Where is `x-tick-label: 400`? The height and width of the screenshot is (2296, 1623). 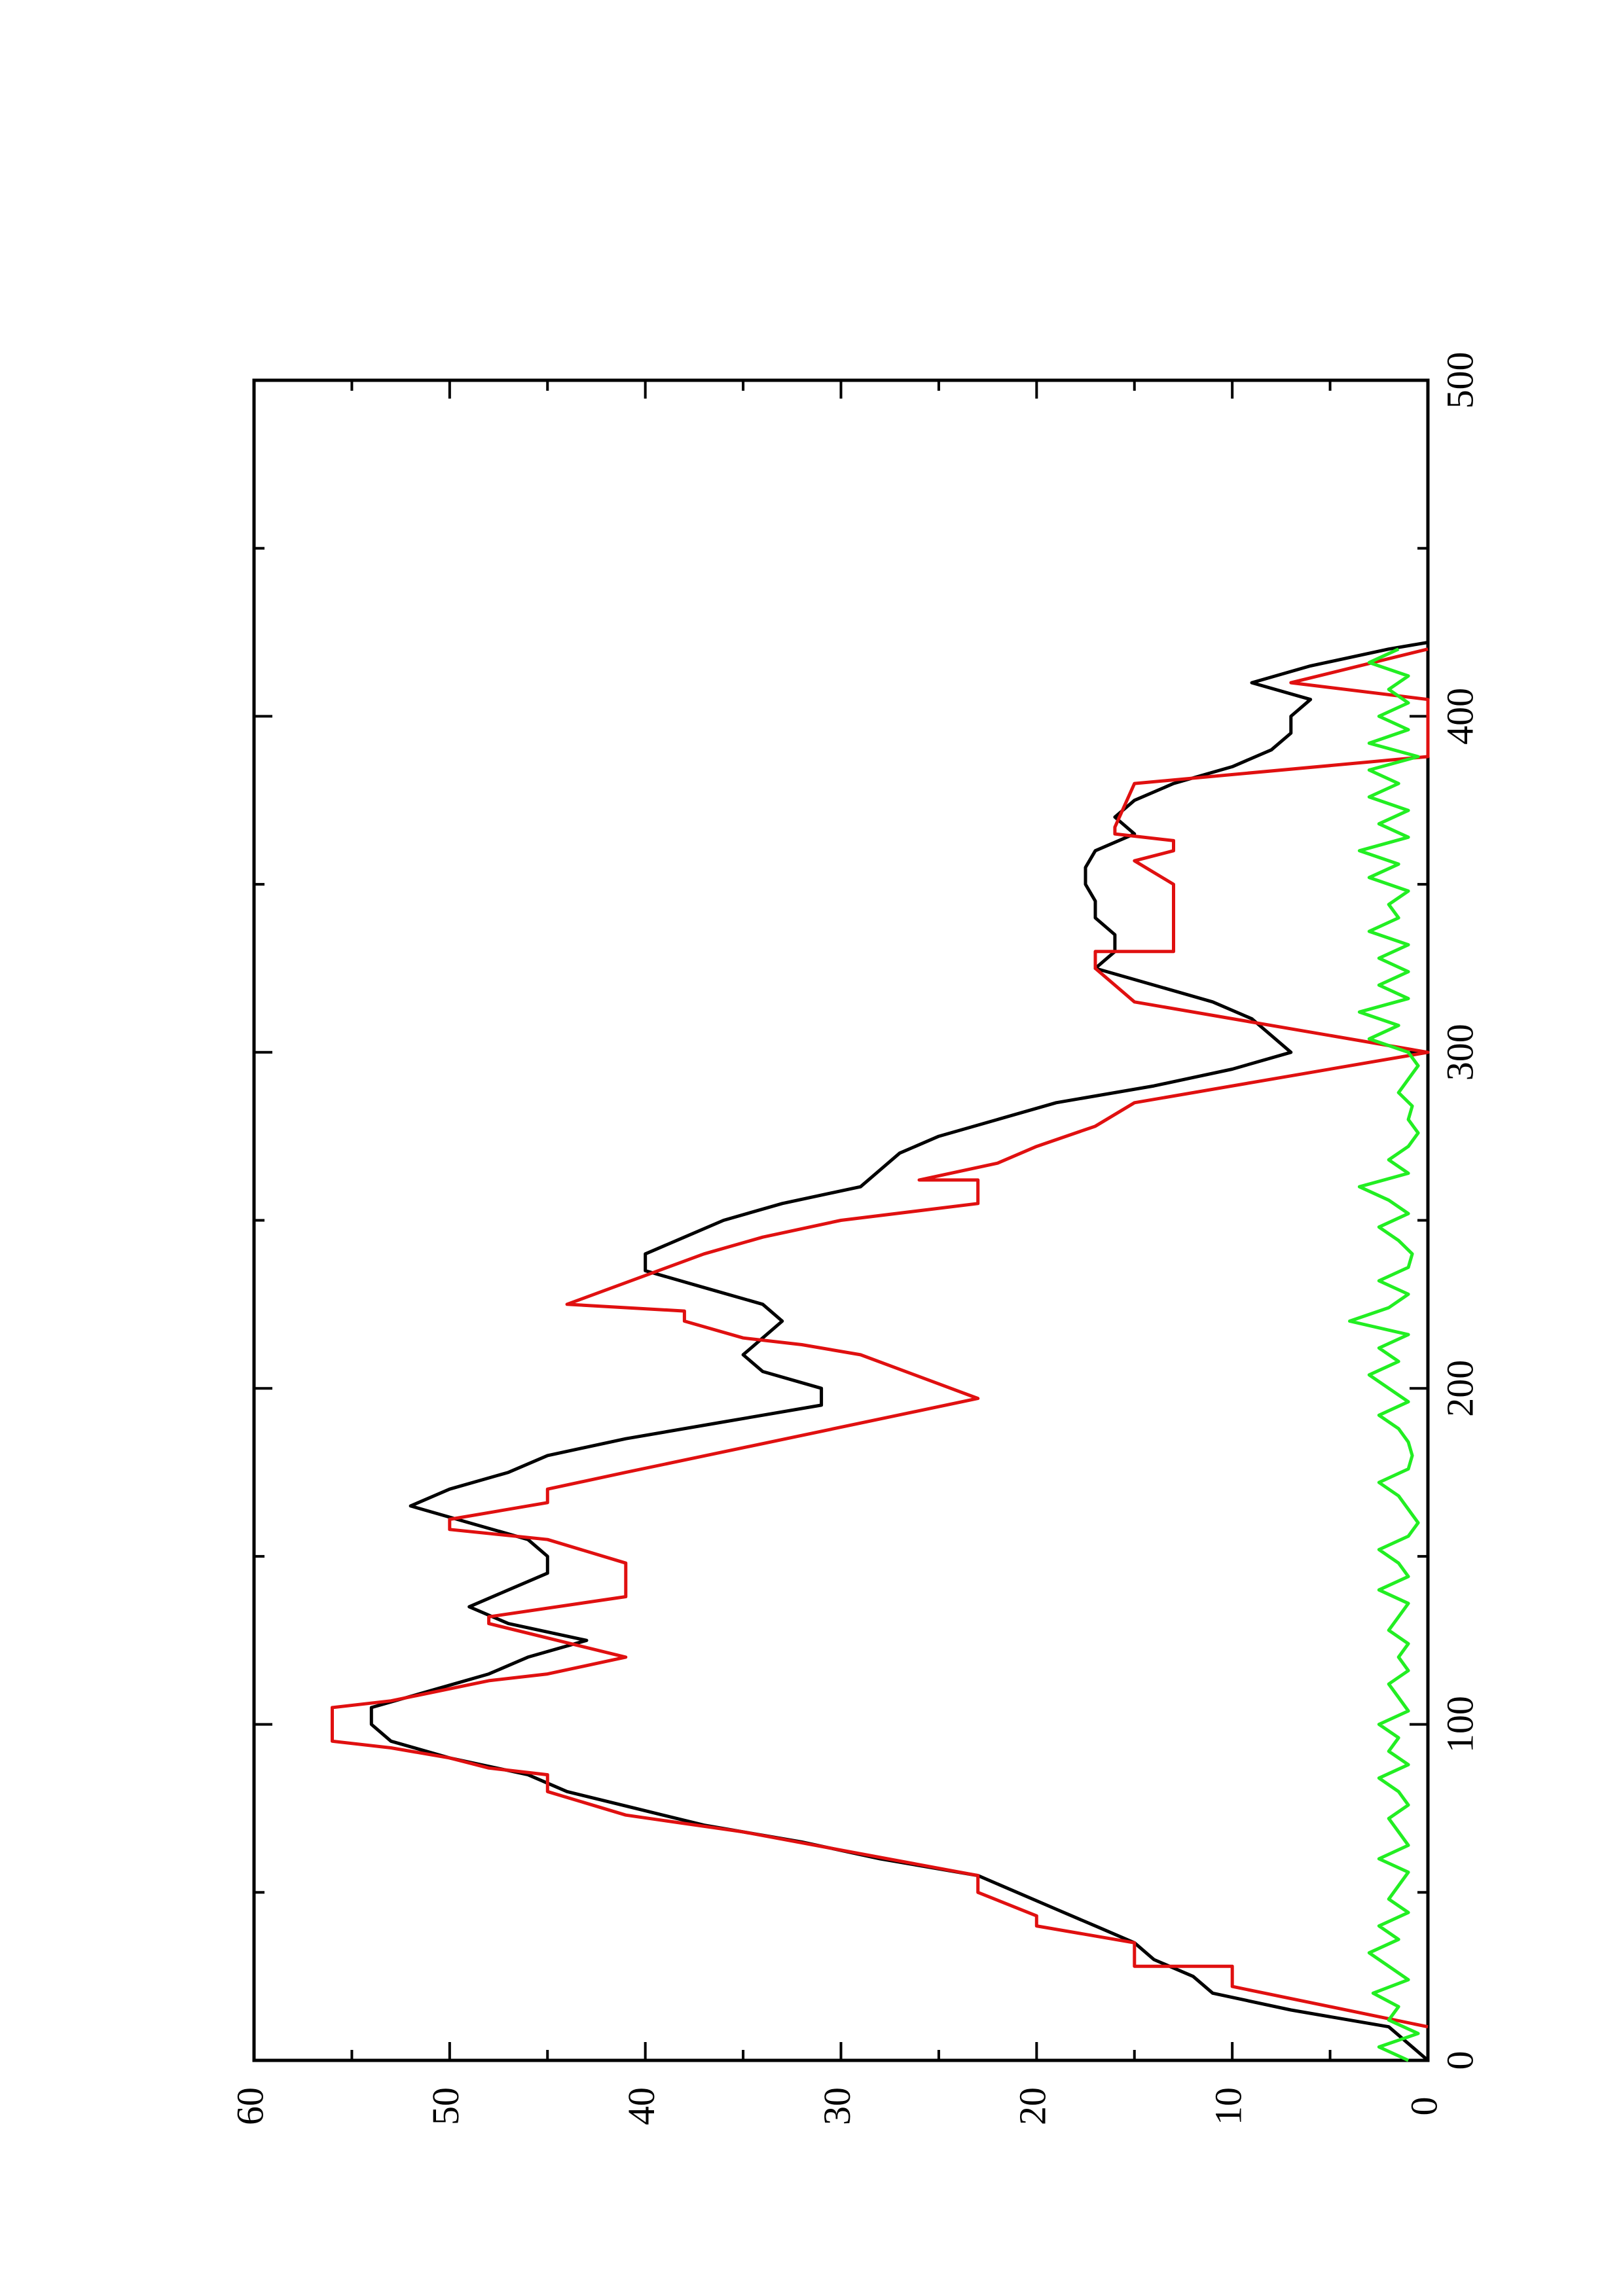
x-tick-label: 400 is located at coordinates (1459, 716).